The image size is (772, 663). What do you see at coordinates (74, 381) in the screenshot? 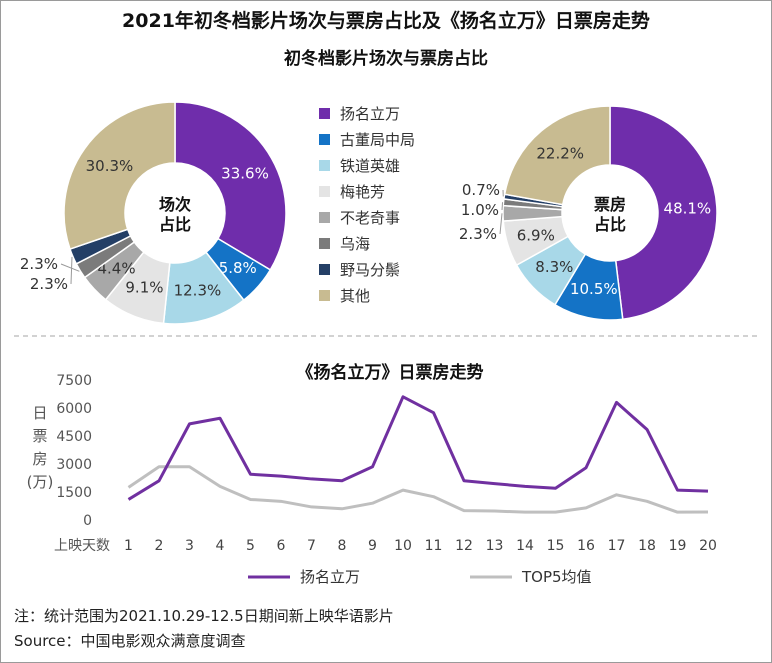
I see `y-tick-label-6: 7500` at bounding box center [74, 381].